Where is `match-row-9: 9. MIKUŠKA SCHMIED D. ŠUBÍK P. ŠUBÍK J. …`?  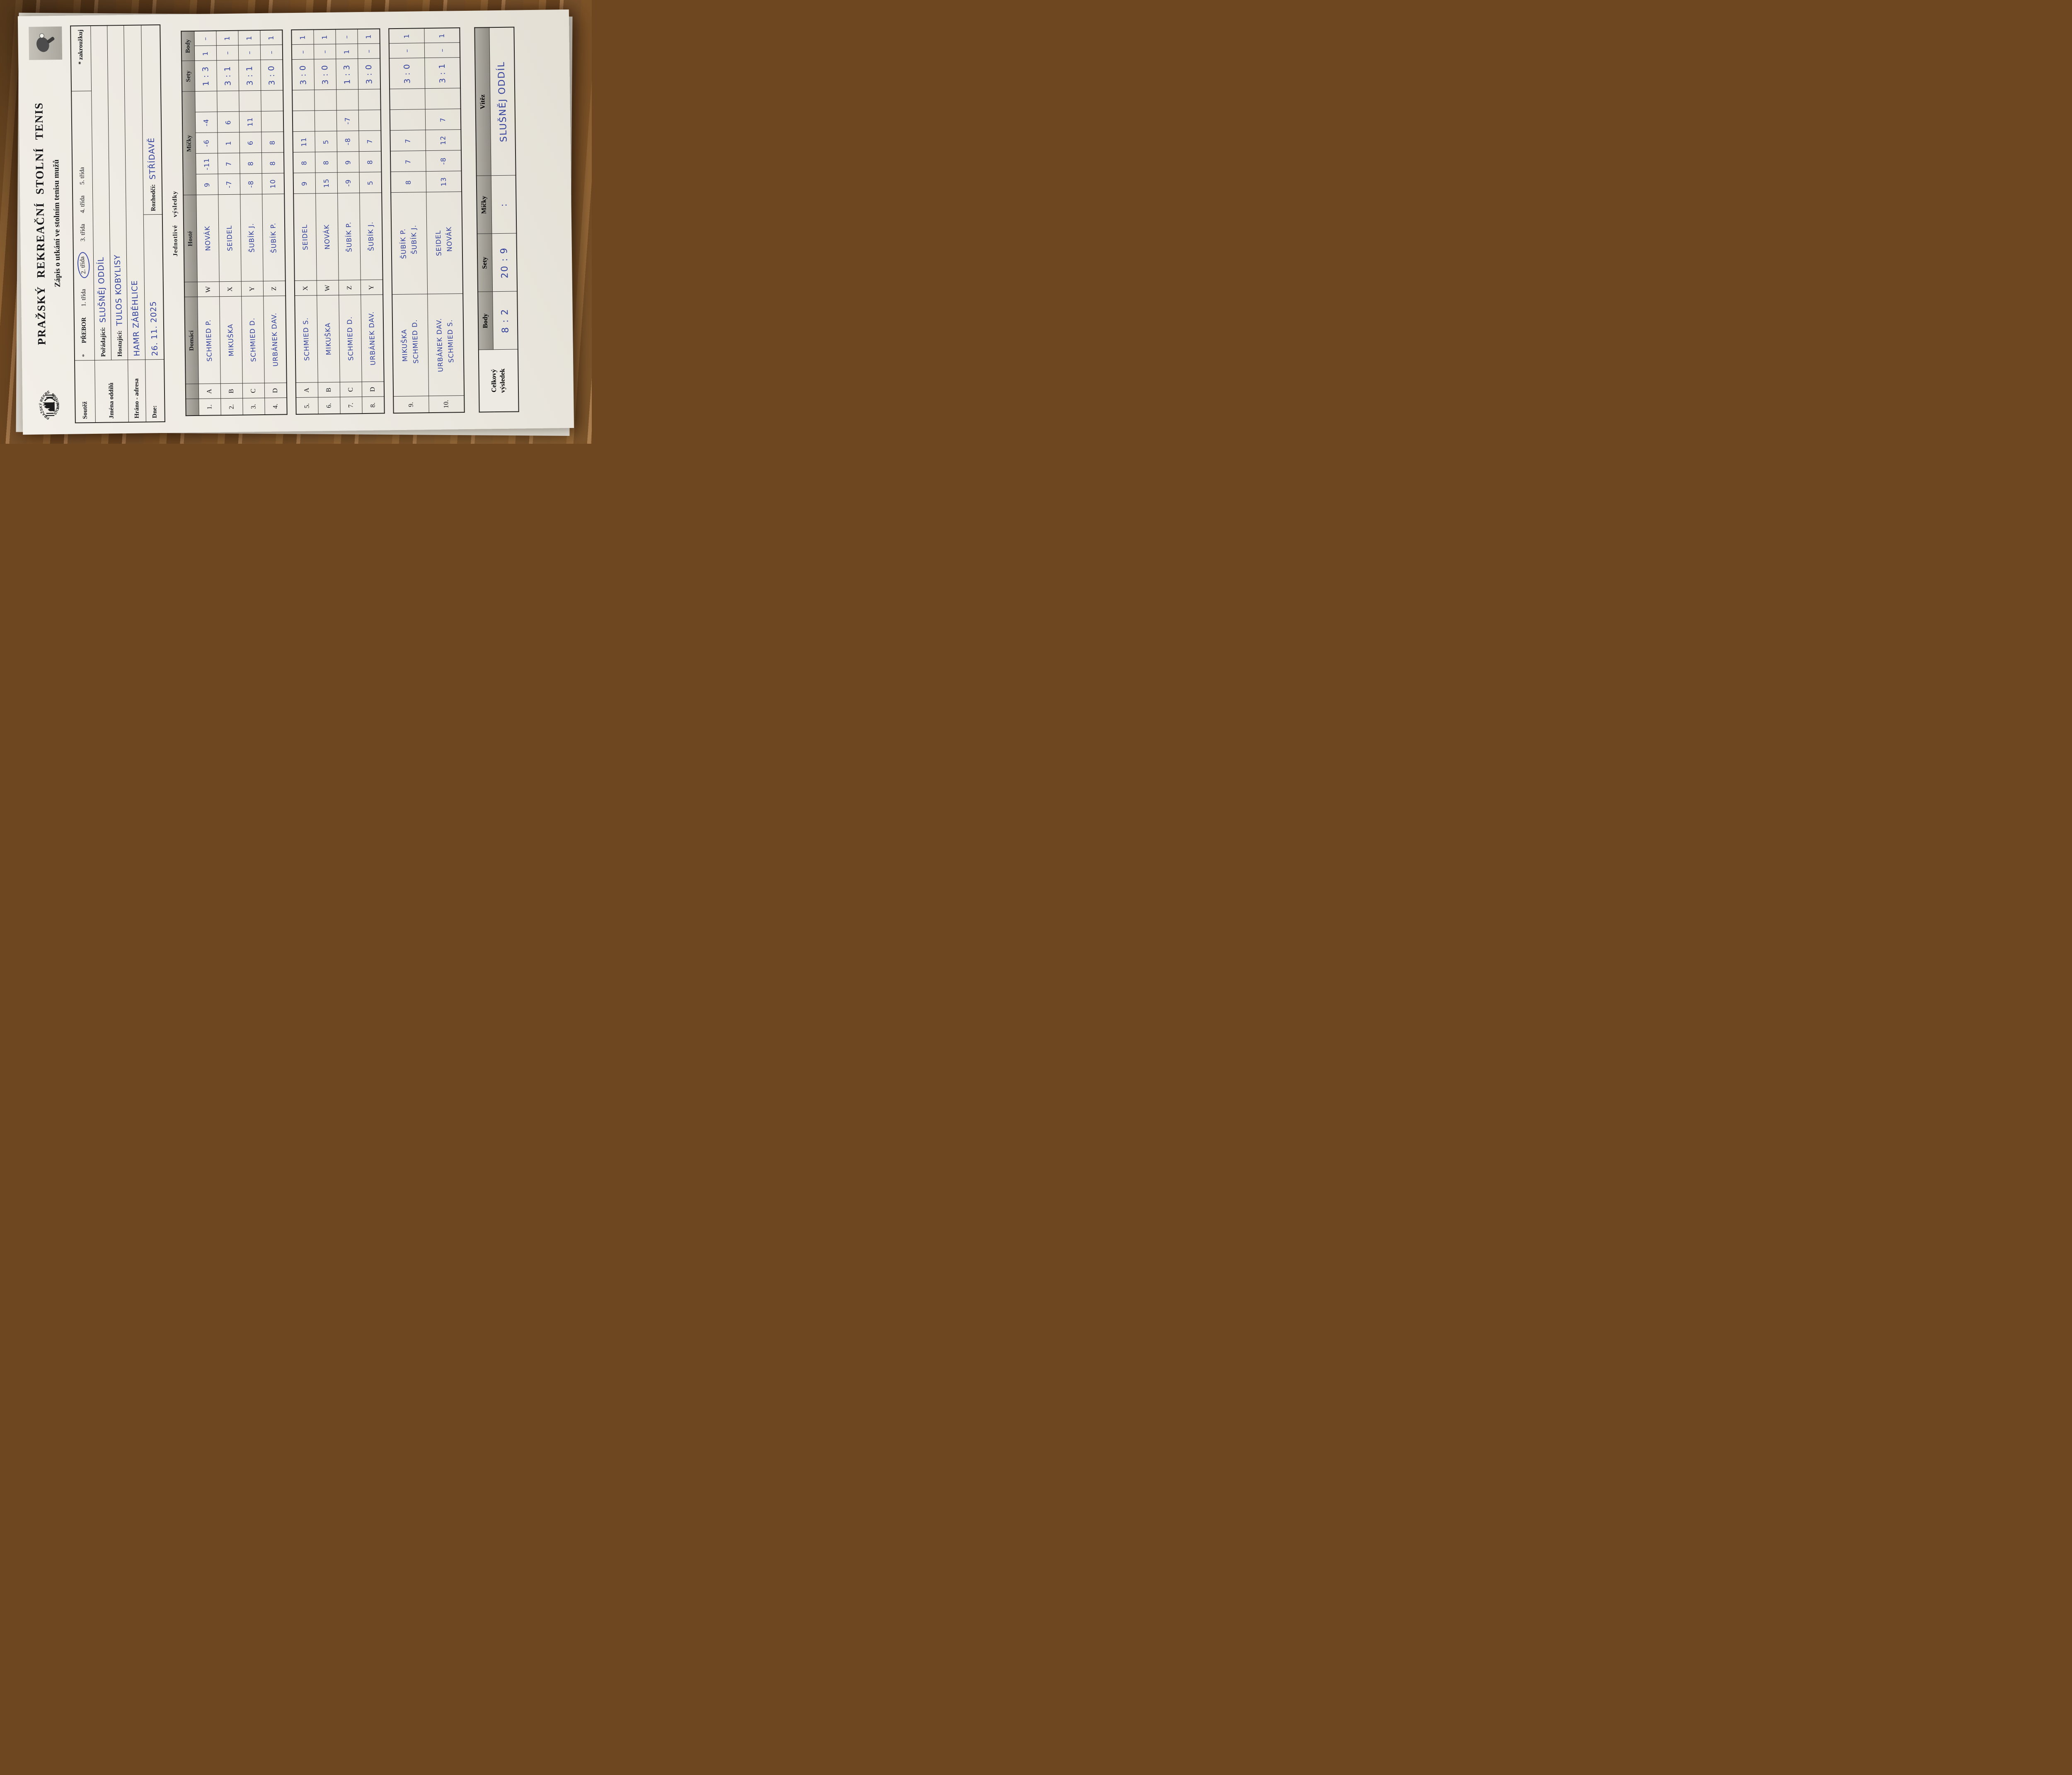 match-row-9: 9. MIKUŠKA SCHMIED D. ŠUBÍK P. ŠUBÍK J. … is located at coordinates (409, 221).